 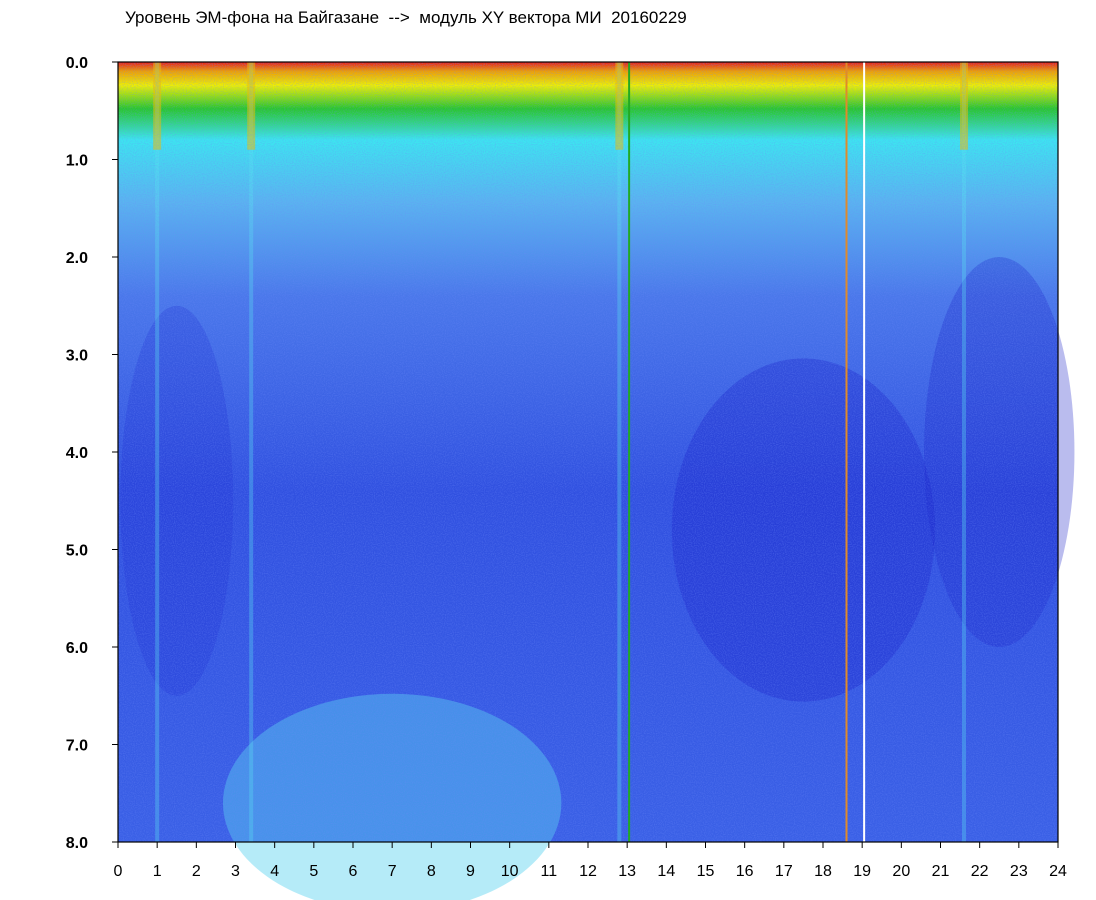 I want to click on x-tick-label: 9, so click(x=470, y=871).